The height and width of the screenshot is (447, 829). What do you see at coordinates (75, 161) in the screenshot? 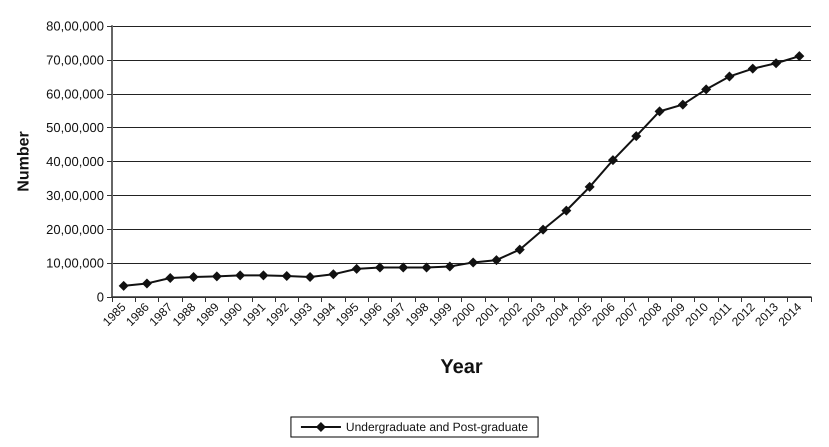
I see `y-tick-label: 40,00,000` at bounding box center [75, 161].